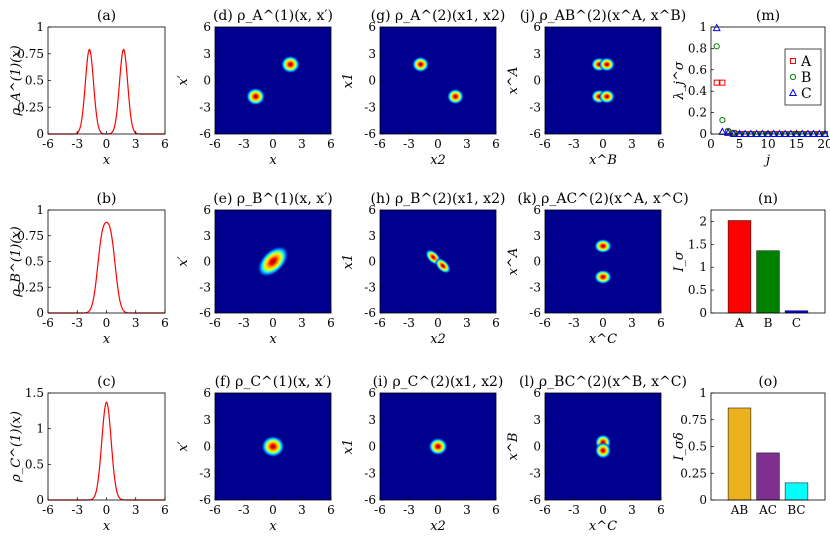 Image resolution: width=830 pixels, height=546 pixels. Describe the element at coordinates (89, 454) in the screenshot. I see `panel-c: -6 -3 0 3 6 0 0.5 1 1.5 (c) x ρ_C^(1)(x)` at that location.